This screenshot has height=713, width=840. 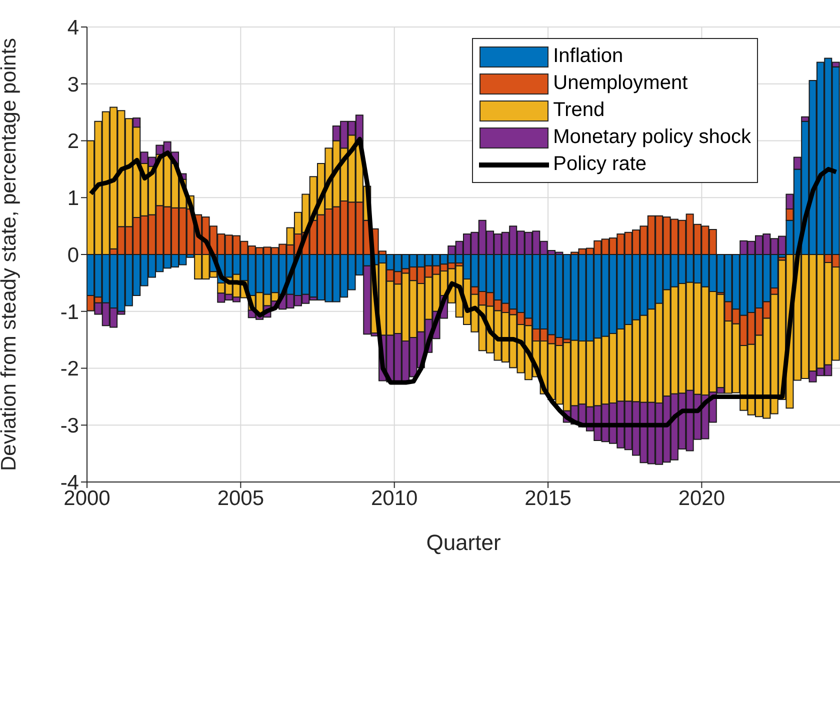 I want to click on y-tick-label: 1, so click(x=73, y=198).